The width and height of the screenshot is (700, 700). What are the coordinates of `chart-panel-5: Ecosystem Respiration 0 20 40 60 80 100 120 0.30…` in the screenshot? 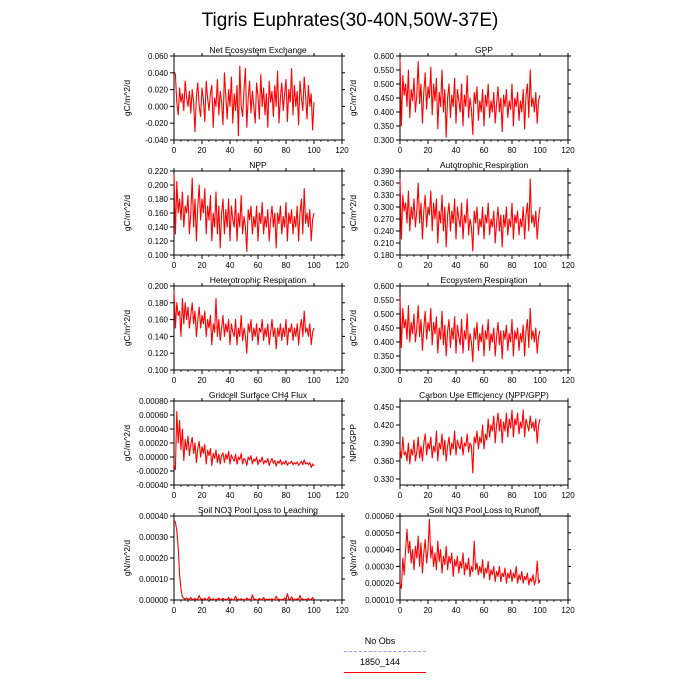 It's located at (461, 330).